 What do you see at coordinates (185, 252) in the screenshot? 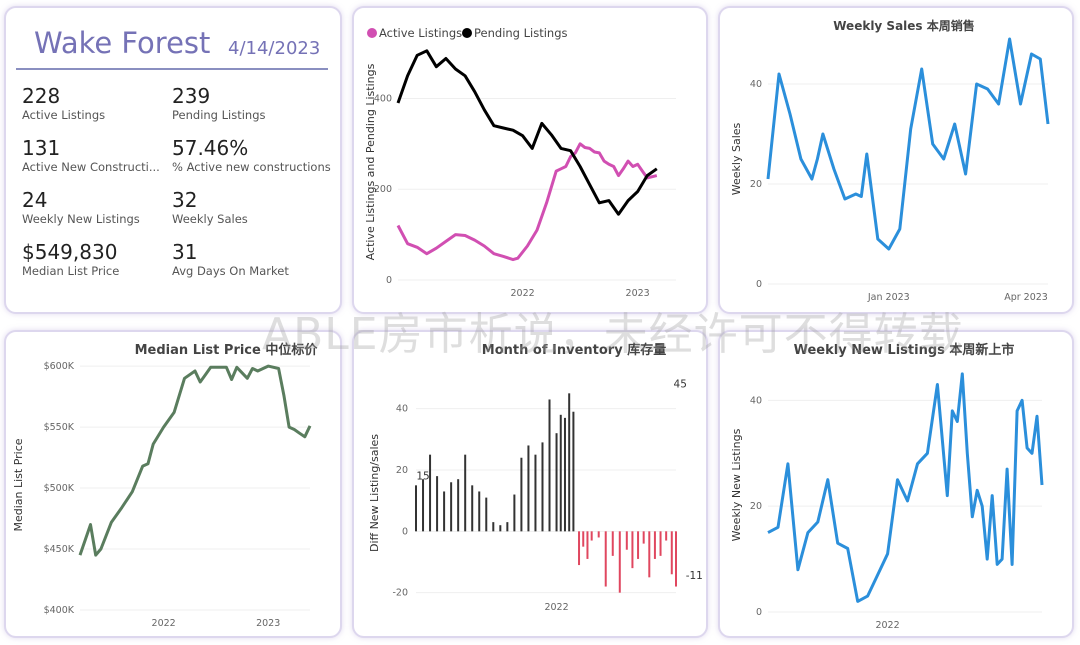
I see `kpi-value: 31` at bounding box center [185, 252].